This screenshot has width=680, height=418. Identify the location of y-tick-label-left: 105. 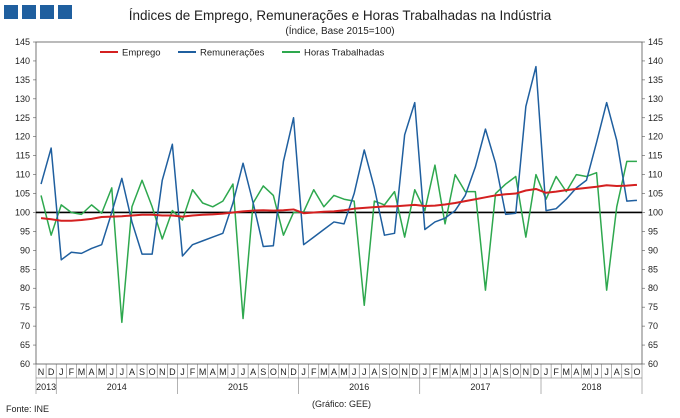
(22, 194).